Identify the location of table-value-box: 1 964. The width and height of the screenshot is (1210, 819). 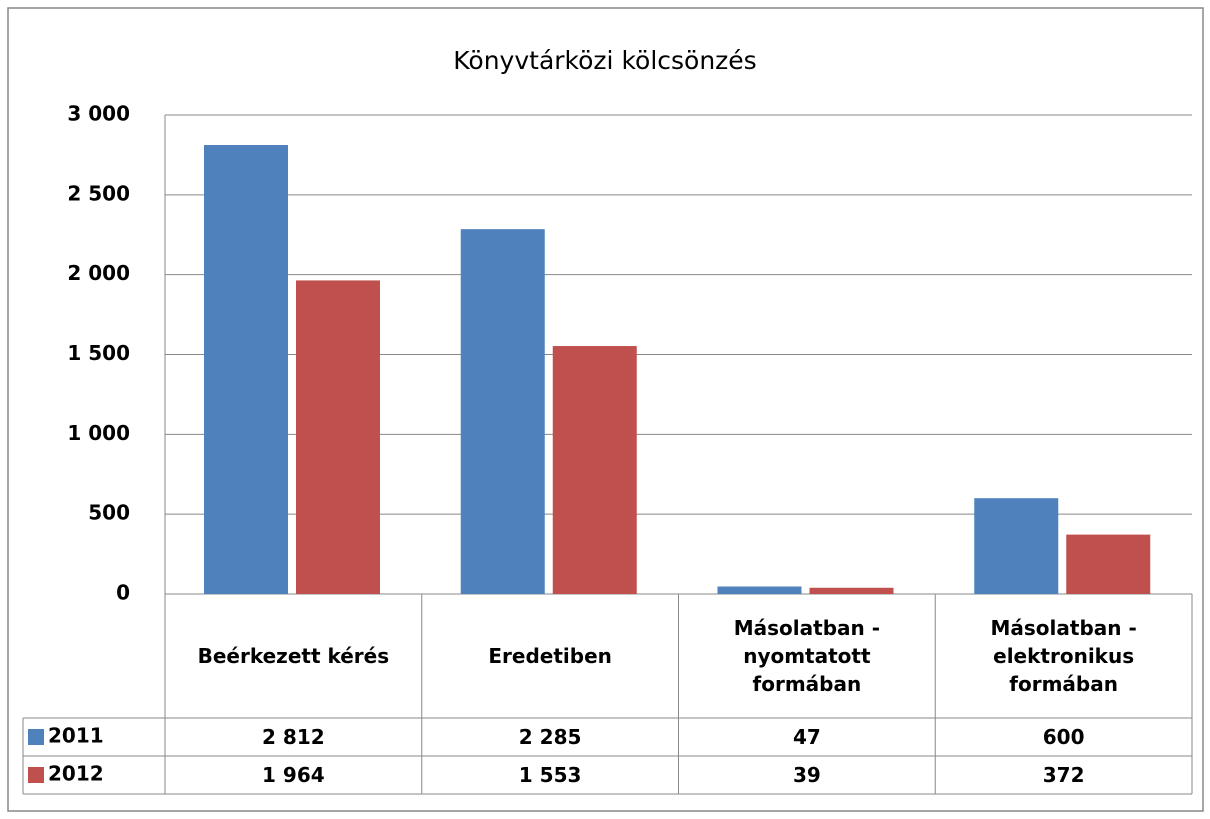
(293, 775).